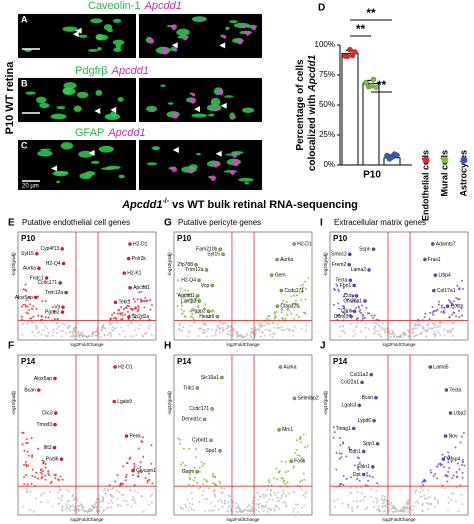 The height and width of the screenshot is (524, 474). What do you see at coordinates (349, 296) in the screenshot?
I see `gene-label: Ctss` at bounding box center [349, 296].